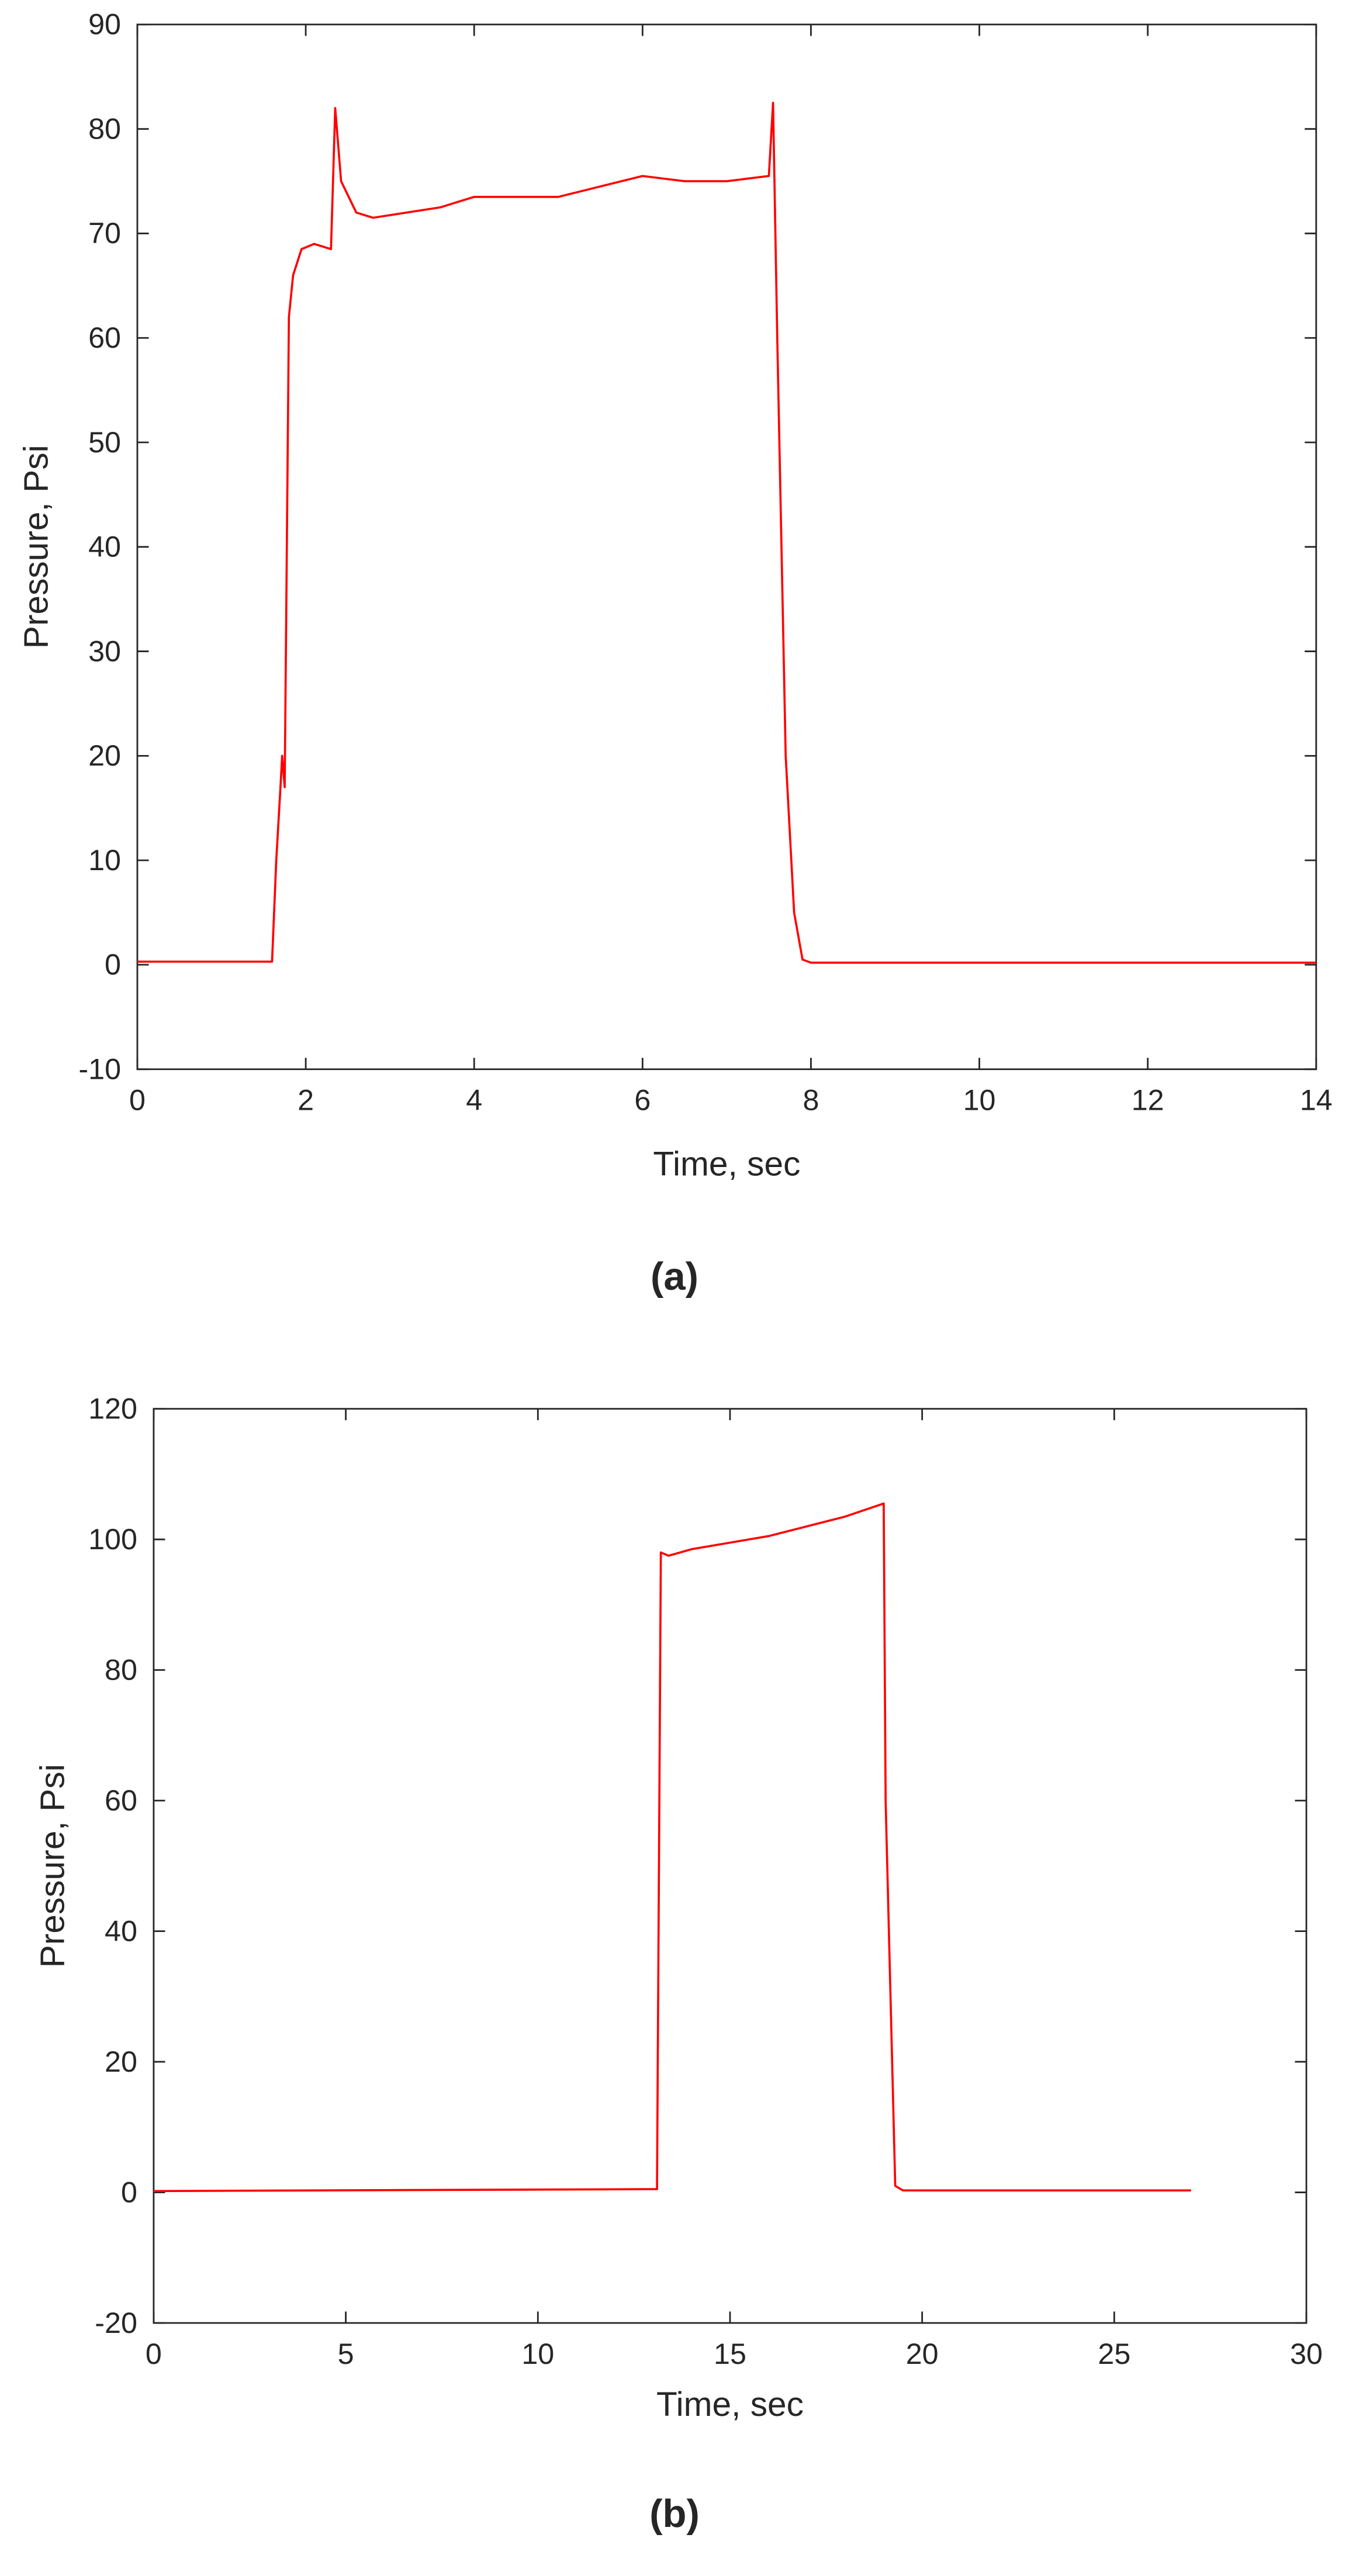 This screenshot has height=2576, width=1349. What do you see at coordinates (346, 2353) in the screenshot?
I see `x-tick-label: 5` at bounding box center [346, 2353].